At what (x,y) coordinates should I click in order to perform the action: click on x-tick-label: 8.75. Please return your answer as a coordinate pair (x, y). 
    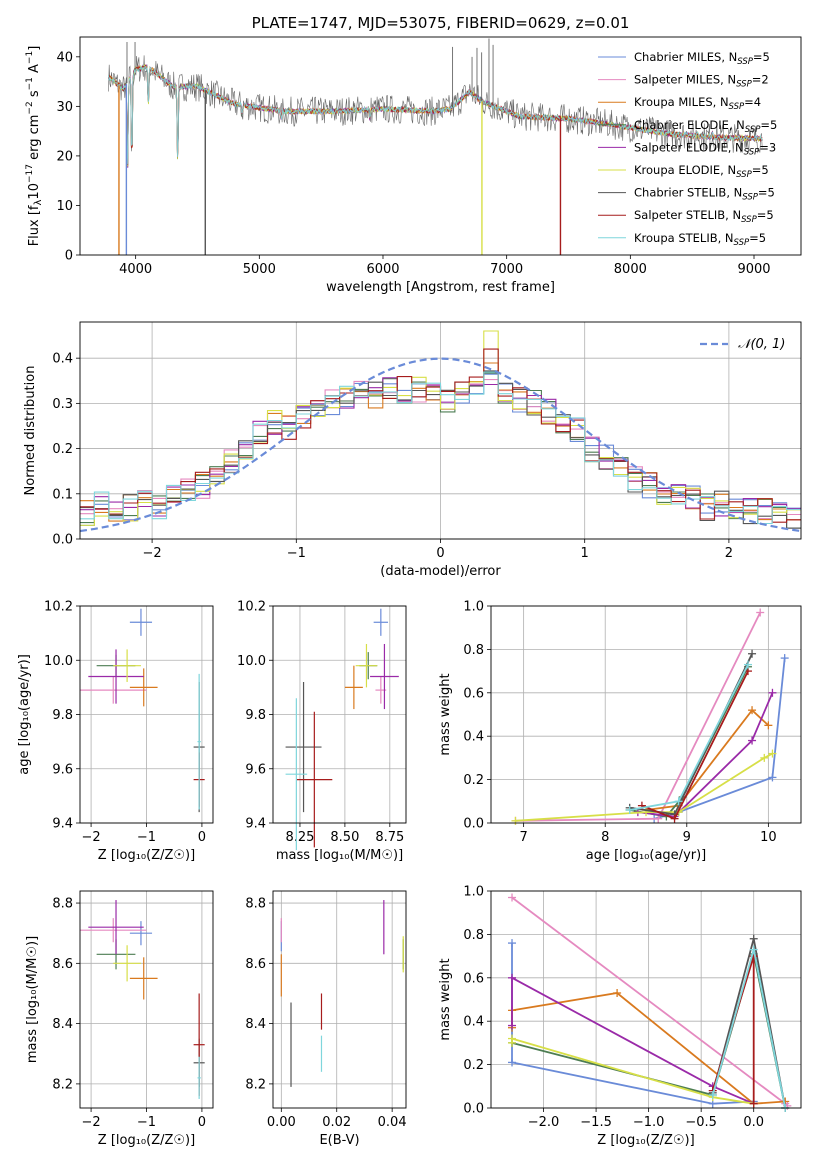
    Looking at the image, I should click on (389, 837).